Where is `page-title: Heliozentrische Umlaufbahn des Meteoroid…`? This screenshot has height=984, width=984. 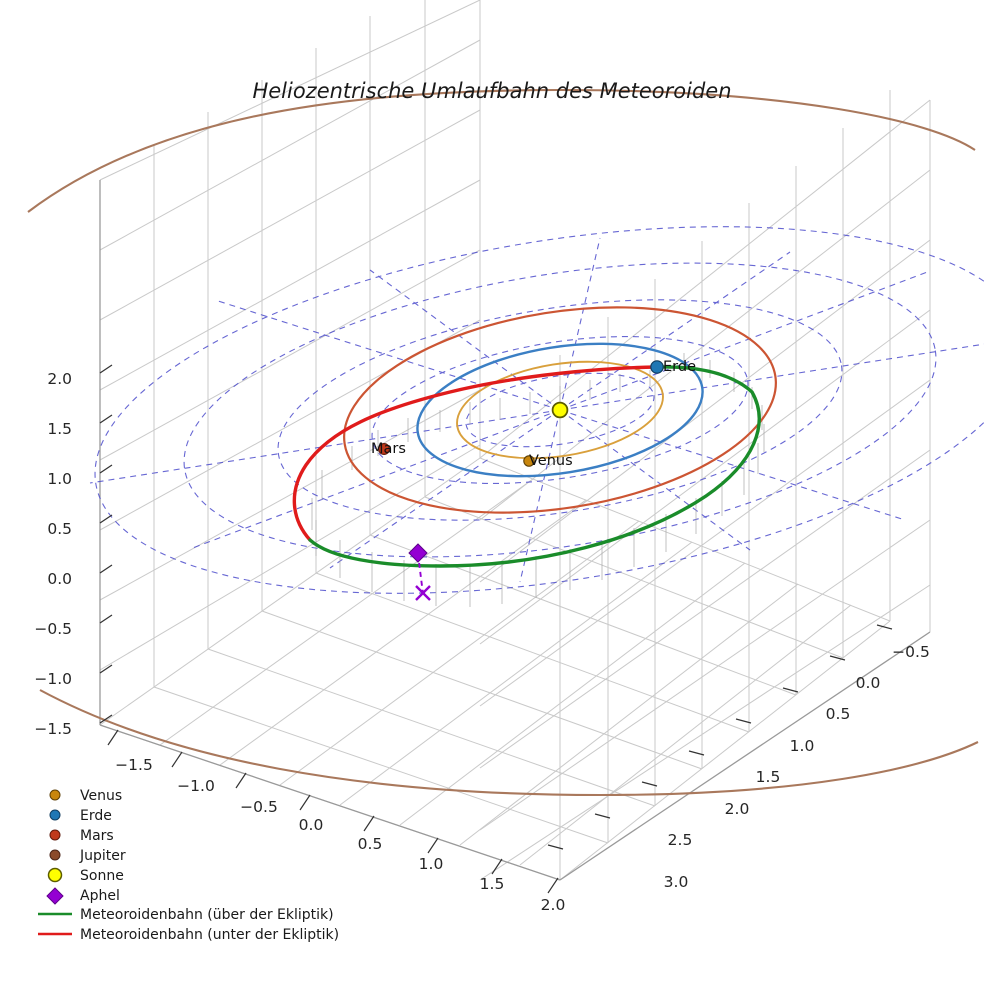 page-title: Heliozentrische Umlaufbahn des Meteoroid… is located at coordinates (491, 91).